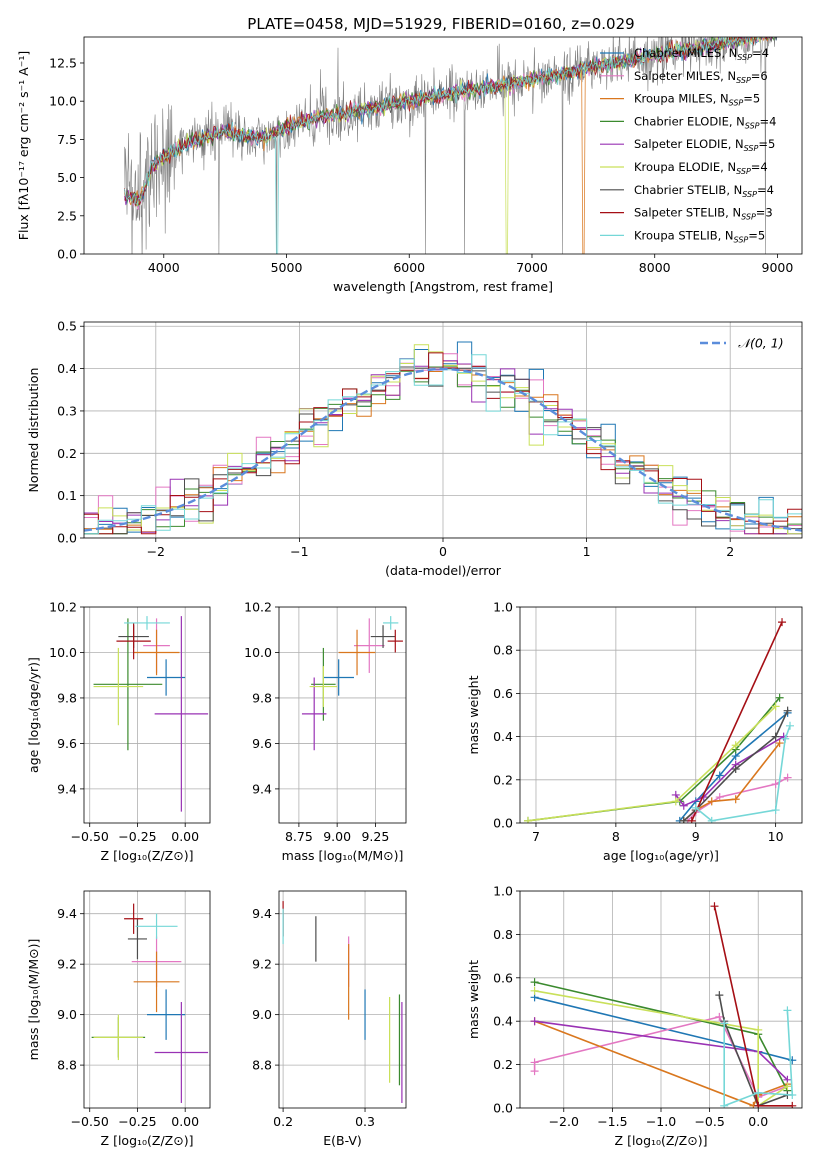 The image size is (819, 1170). What do you see at coordinates (262, 1014) in the screenshot?
I see `y-tick-label: 9.0` at bounding box center [262, 1014].